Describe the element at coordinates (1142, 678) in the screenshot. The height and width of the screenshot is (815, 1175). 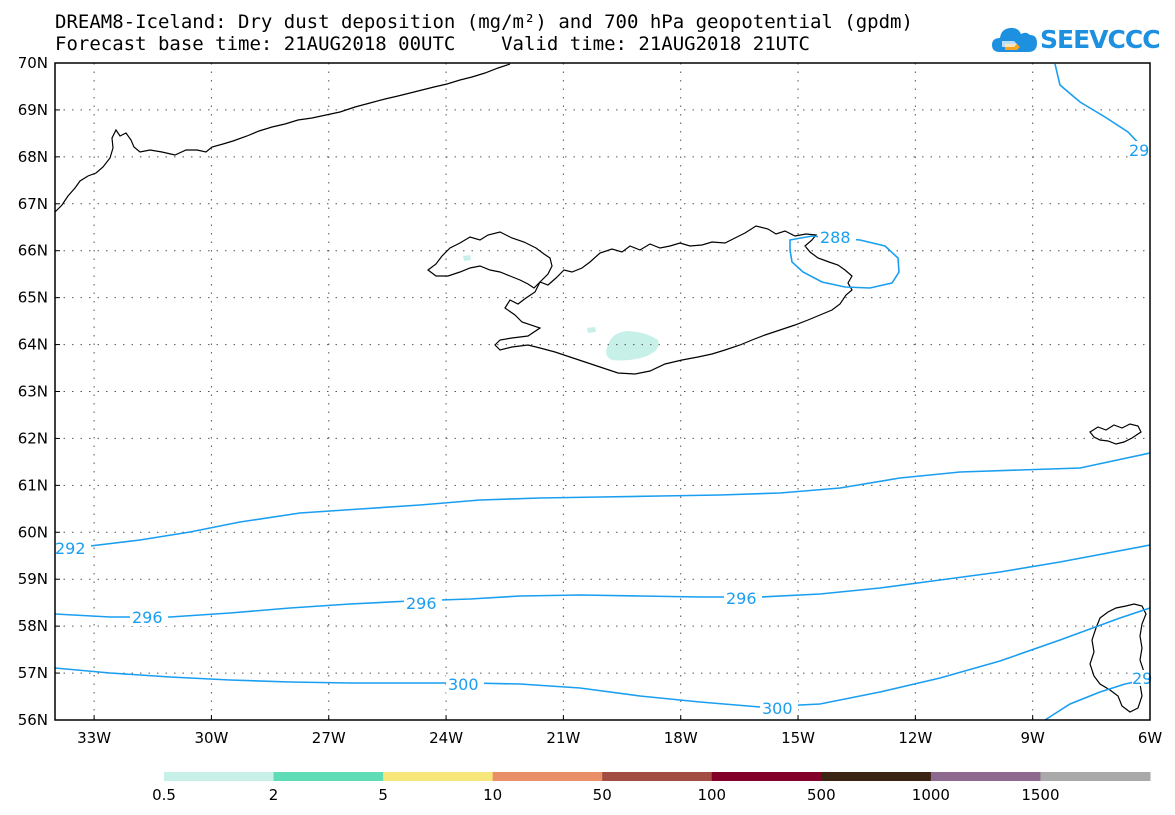
I see `contour-label-29-se: 29` at that location.